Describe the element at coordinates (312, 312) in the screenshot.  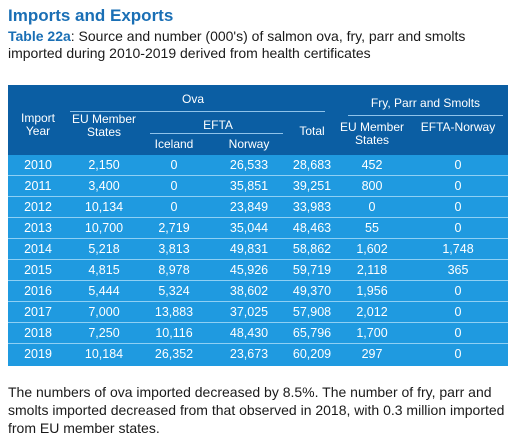
I see `cell-total: 57,908` at that location.